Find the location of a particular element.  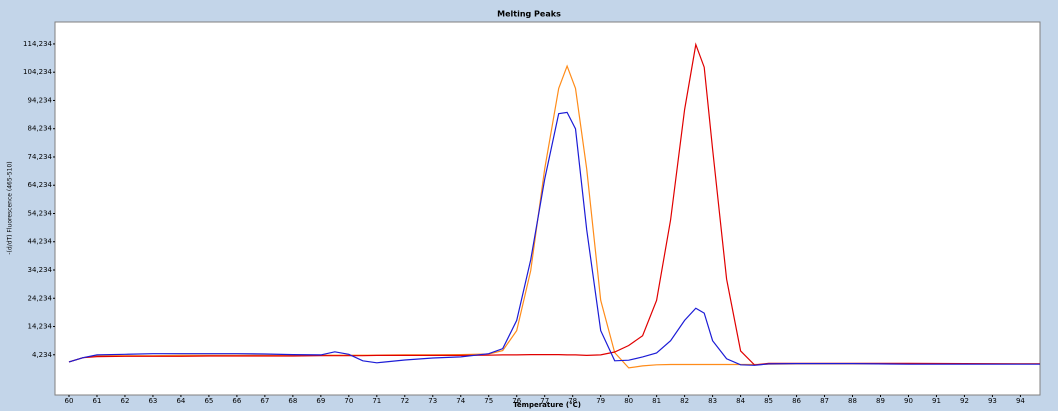

x-tick-label: 90 is located at coordinates (908, 401).